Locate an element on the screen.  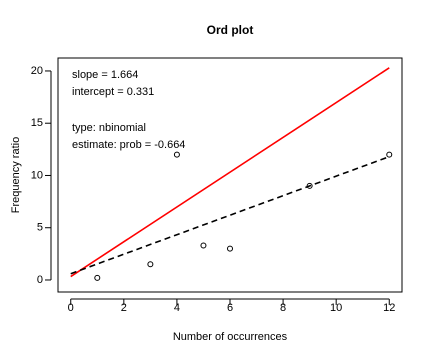
annotation: slope = 1.664 is located at coordinates (105, 75).